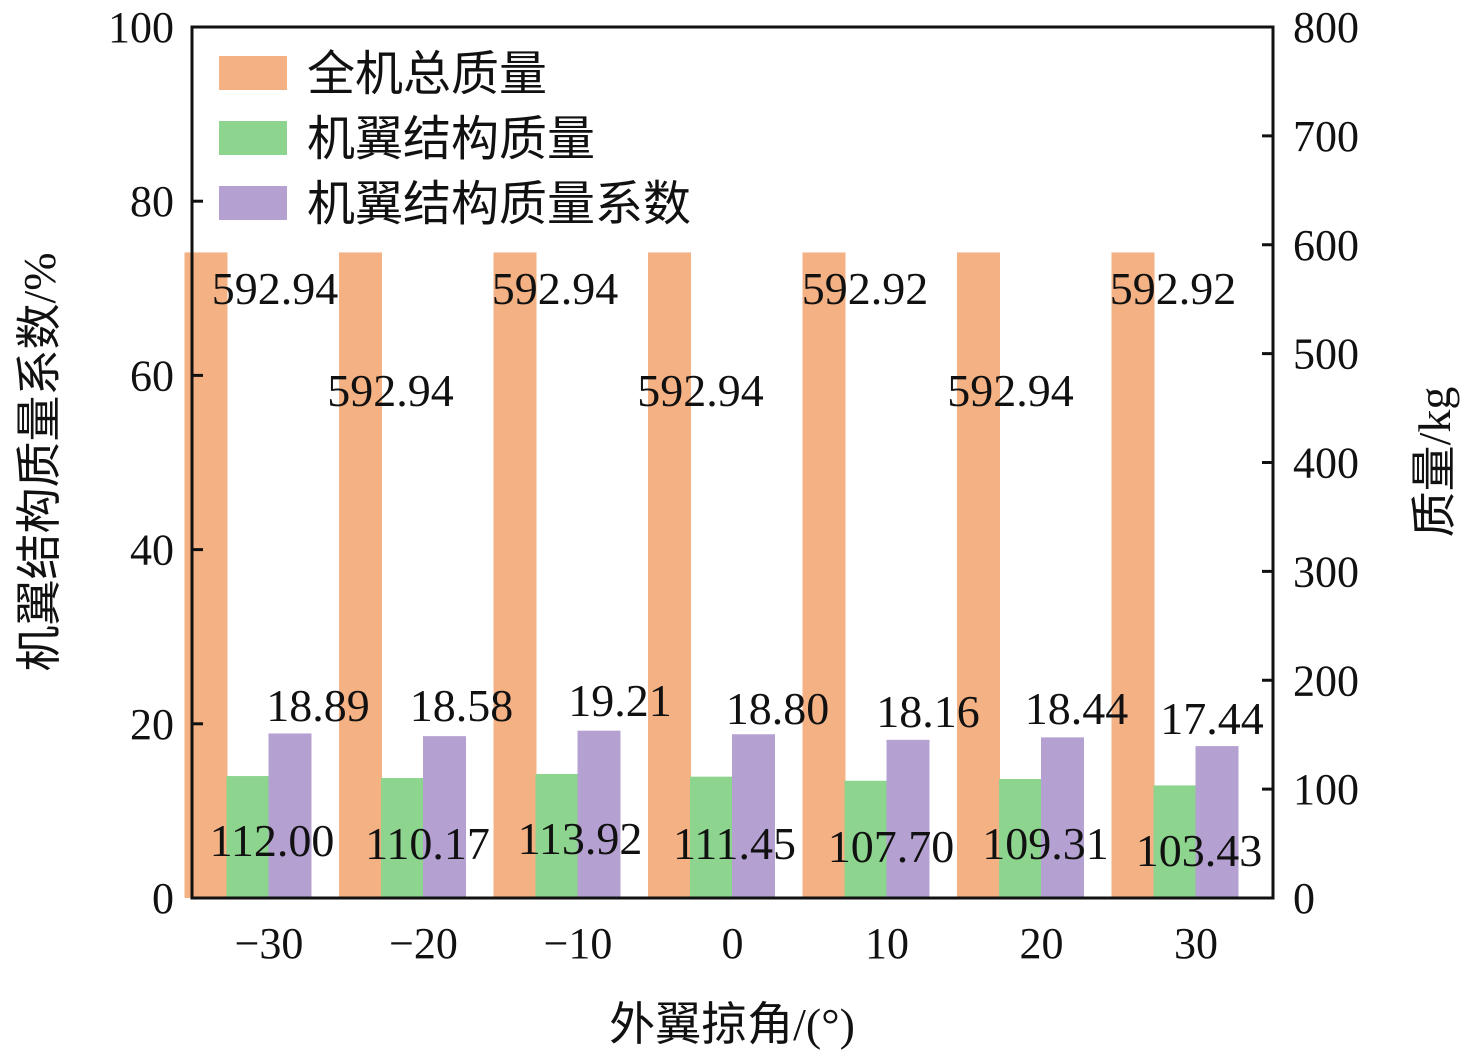 This screenshot has height=1057, width=1476. I want to click on data-label: 18.44, so click(1077, 708).